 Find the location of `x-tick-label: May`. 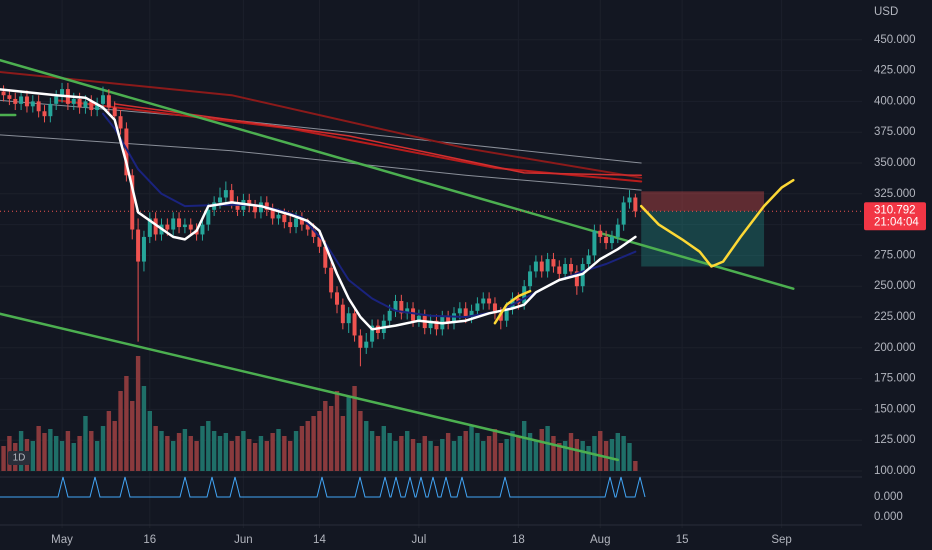

x-tick-label: May is located at coordinates (62, 540).